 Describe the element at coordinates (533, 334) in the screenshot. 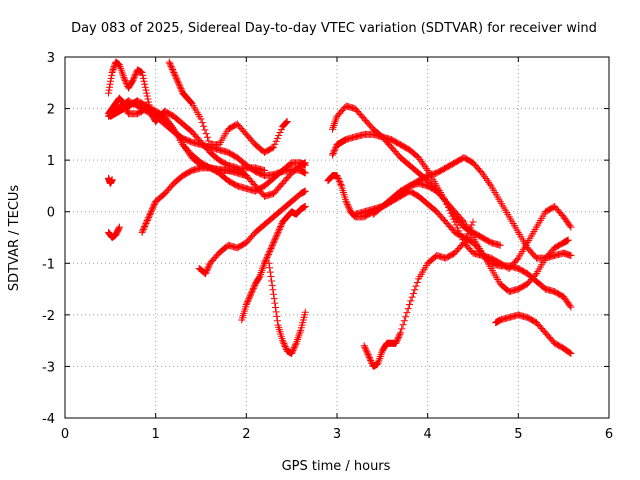

I see `series-sat-r` at that location.